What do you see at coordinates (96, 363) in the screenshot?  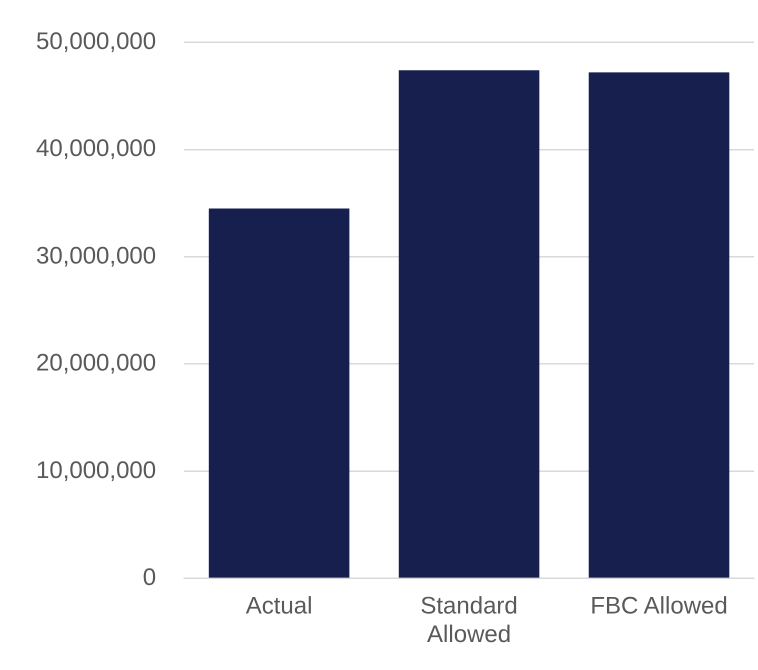 I see `y-tick-label: 20,000,000` at bounding box center [96, 363].